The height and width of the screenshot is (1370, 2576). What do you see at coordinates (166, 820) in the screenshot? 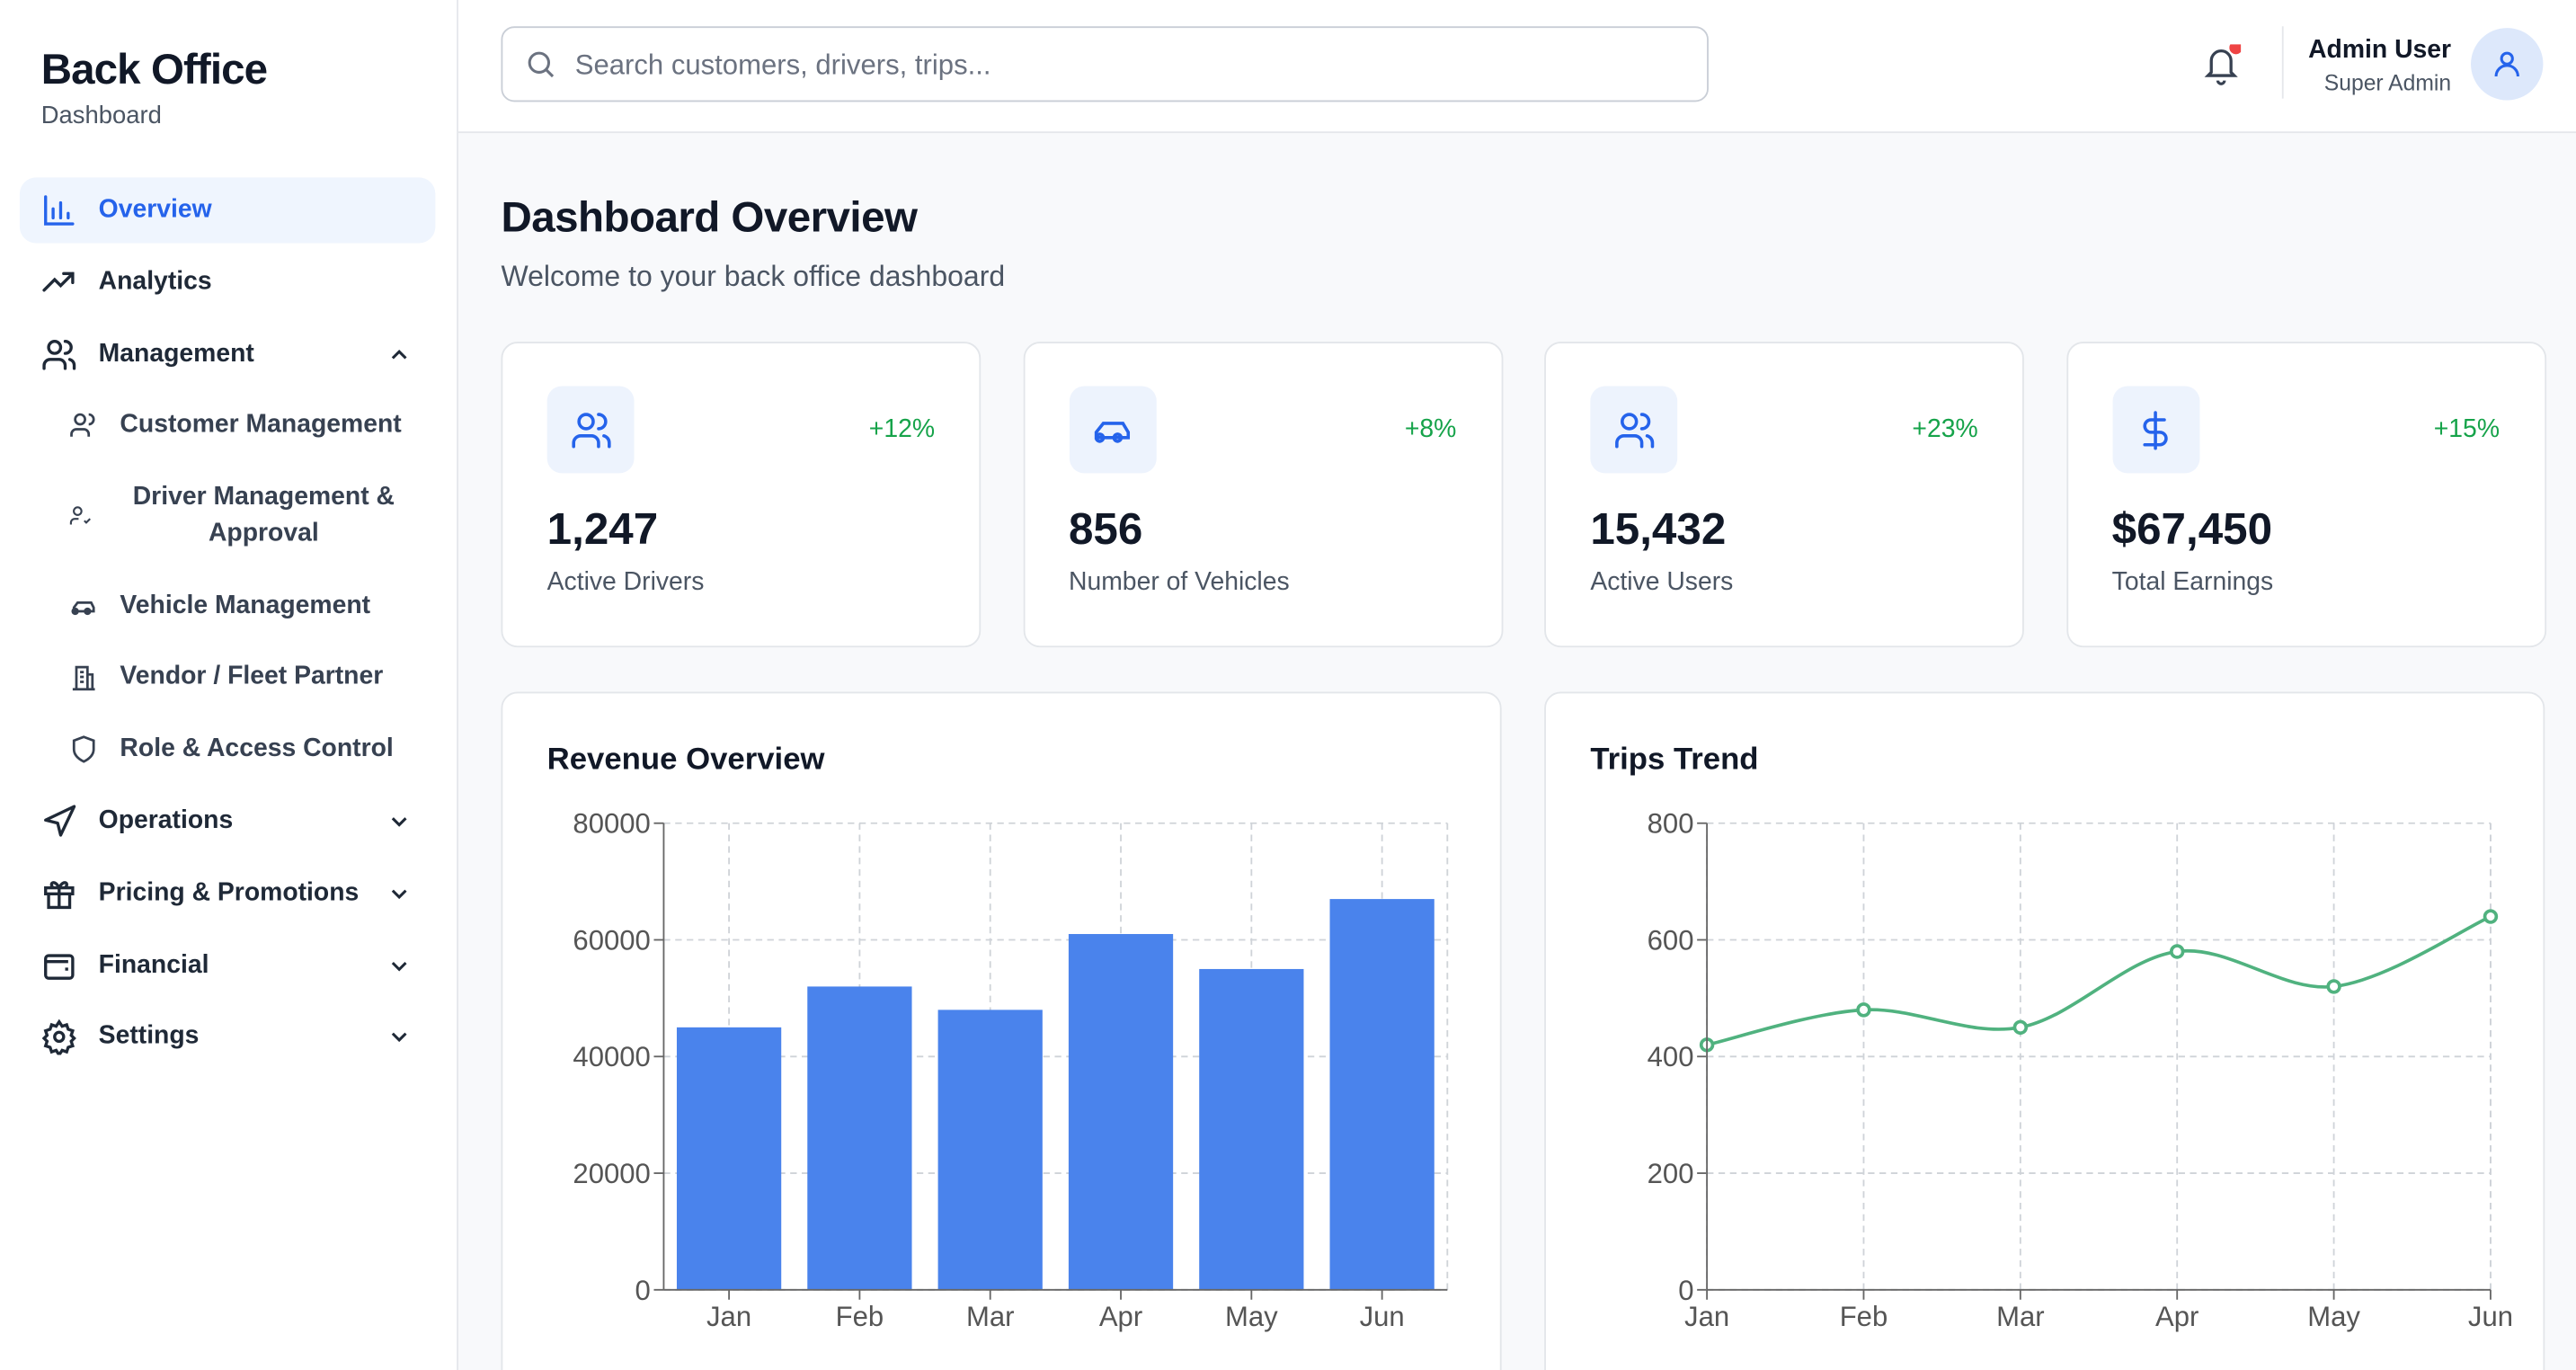
I see `nav-label: Operations` at bounding box center [166, 820].